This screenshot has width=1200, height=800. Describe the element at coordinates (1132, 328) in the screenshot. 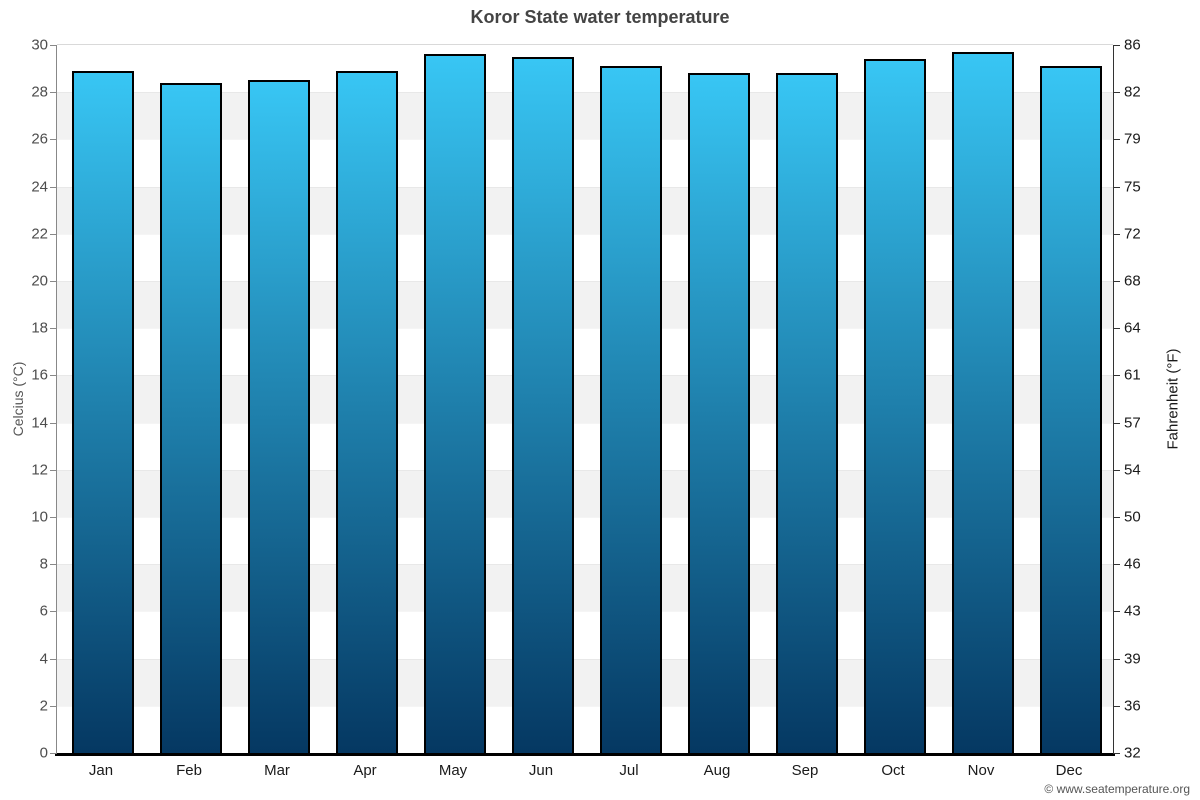

I see `y-tick-label-fahrenheit: 64` at that location.